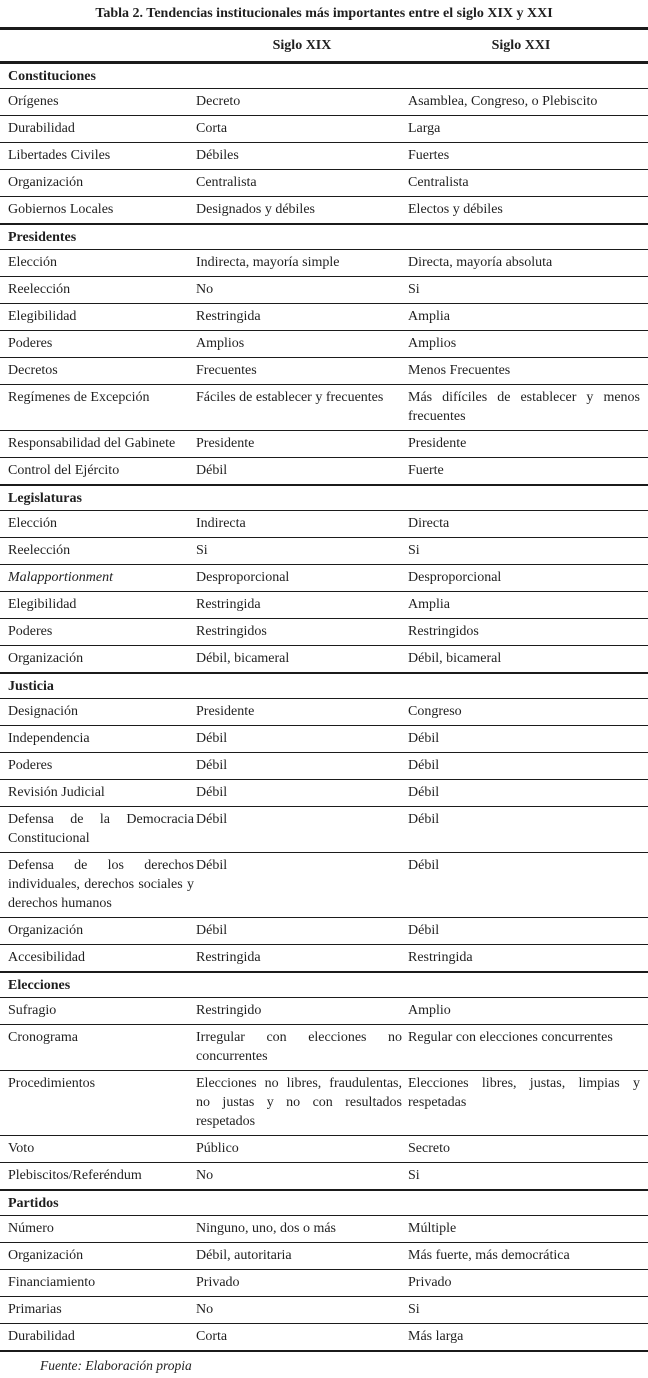 The width and height of the screenshot is (648, 1378). I want to click on section-title: Partidos, so click(33, 1203).